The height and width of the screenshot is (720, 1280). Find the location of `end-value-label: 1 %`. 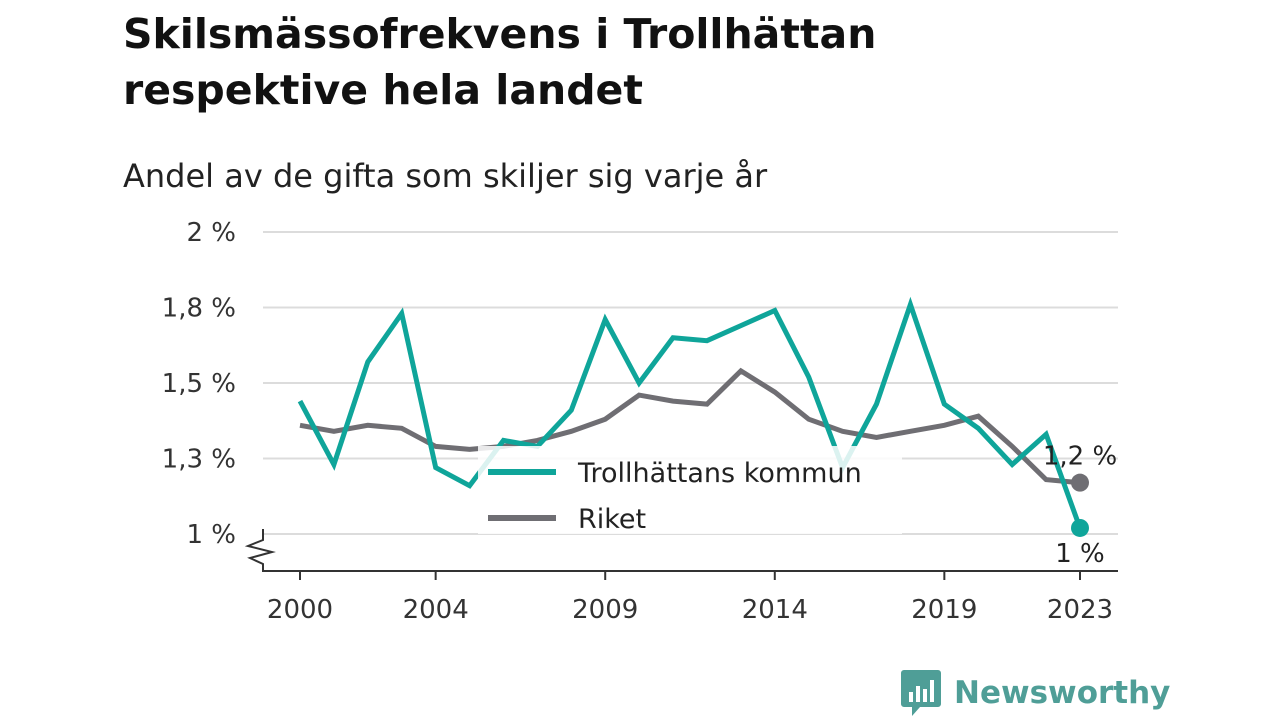

end-value-label: 1 % is located at coordinates (1080, 554).